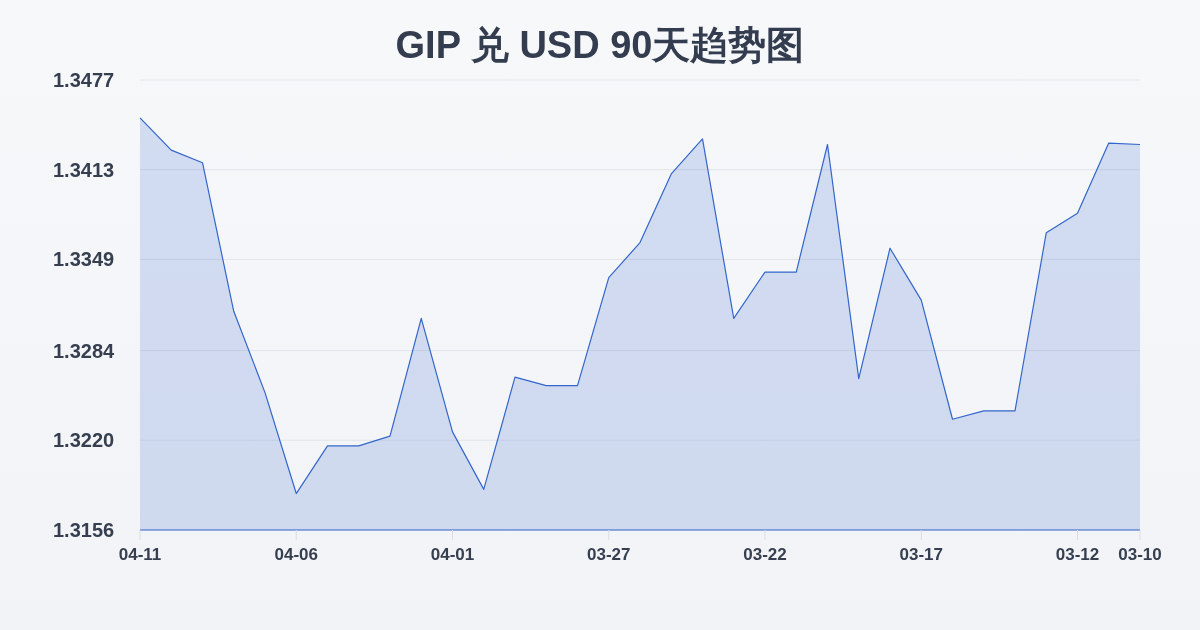 This screenshot has width=1200, height=630. Describe the element at coordinates (600, 45) in the screenshot. I see `chart-title: GIP 兑 USD 90天趋势图` at that location.